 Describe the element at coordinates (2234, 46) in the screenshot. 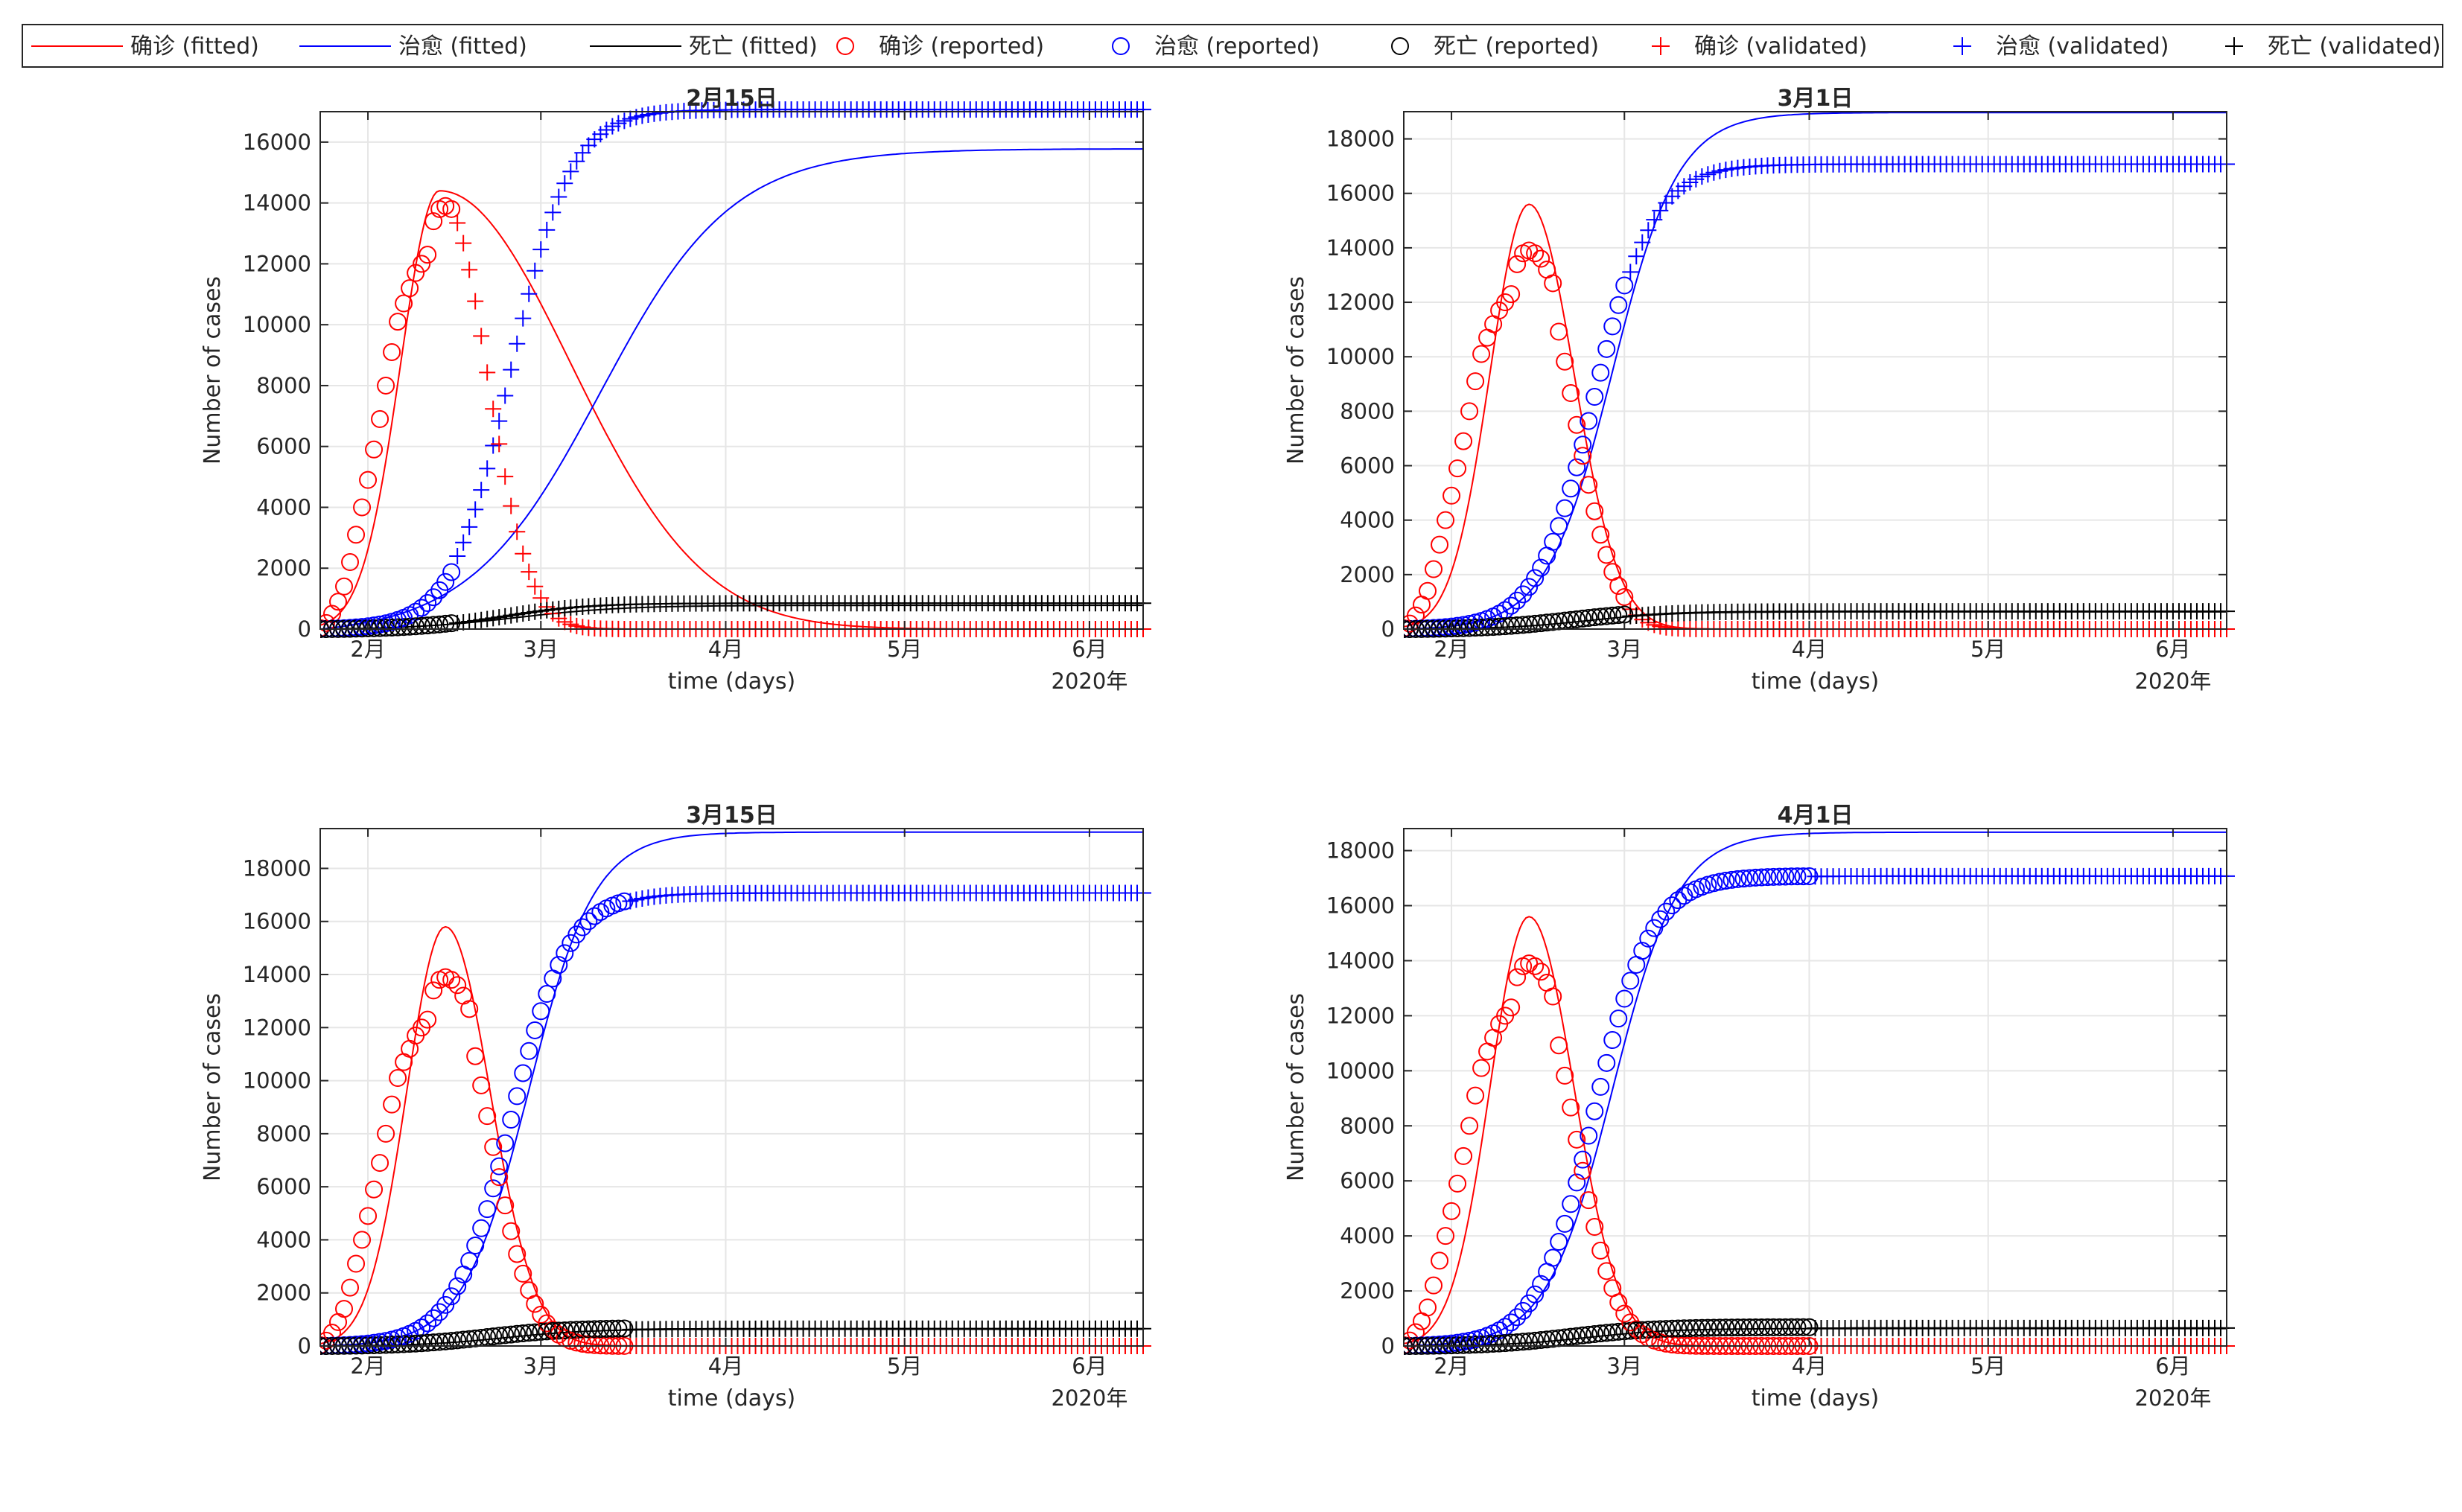

I see `legend-plus-swatch` at that location.